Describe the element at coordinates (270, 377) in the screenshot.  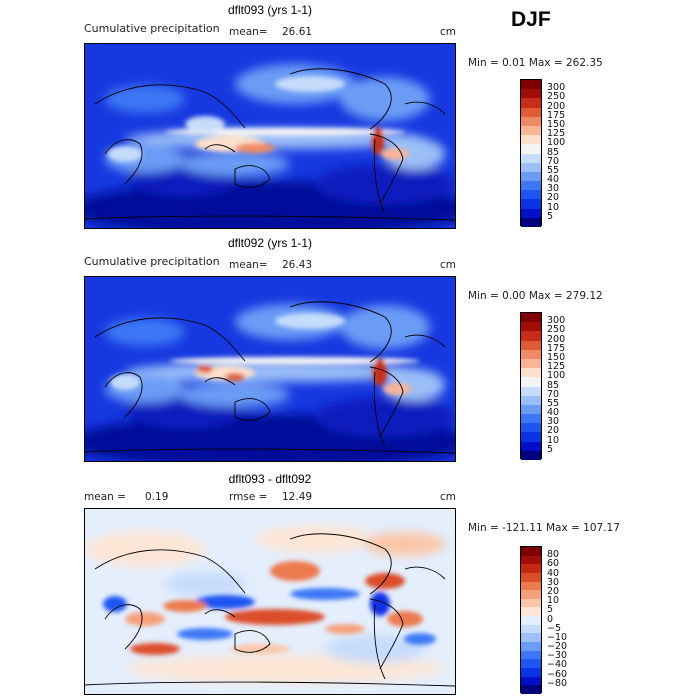
I see `panel2-coastlines` at that location.